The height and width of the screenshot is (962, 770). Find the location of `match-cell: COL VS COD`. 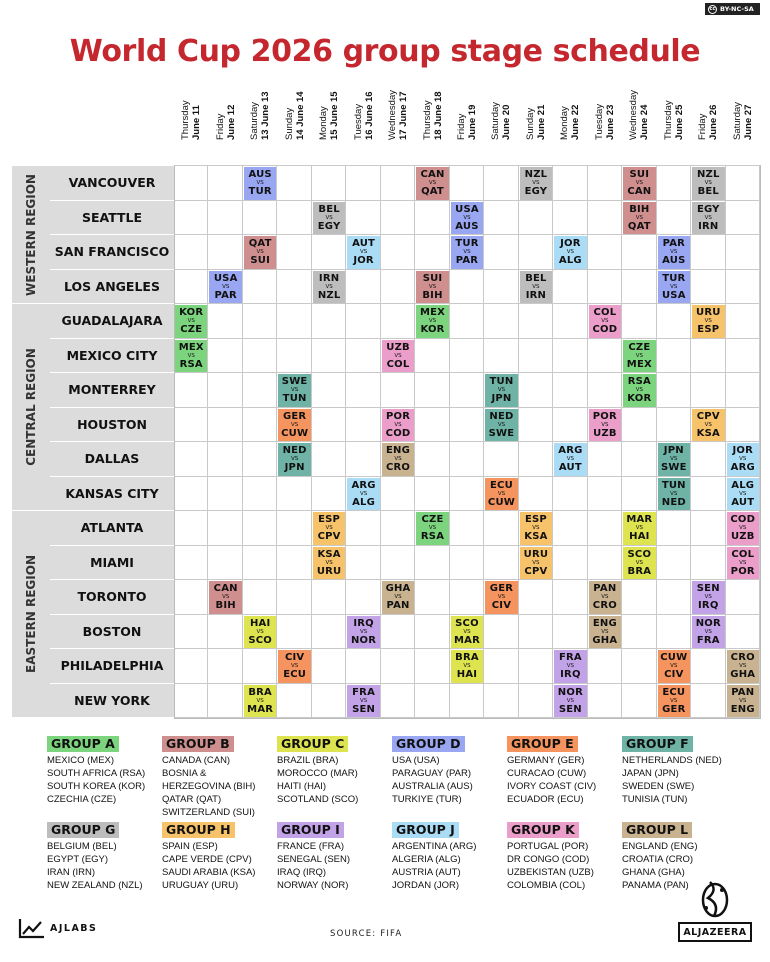

match-cell: COL VS COD is located at coordinates (605, 321).